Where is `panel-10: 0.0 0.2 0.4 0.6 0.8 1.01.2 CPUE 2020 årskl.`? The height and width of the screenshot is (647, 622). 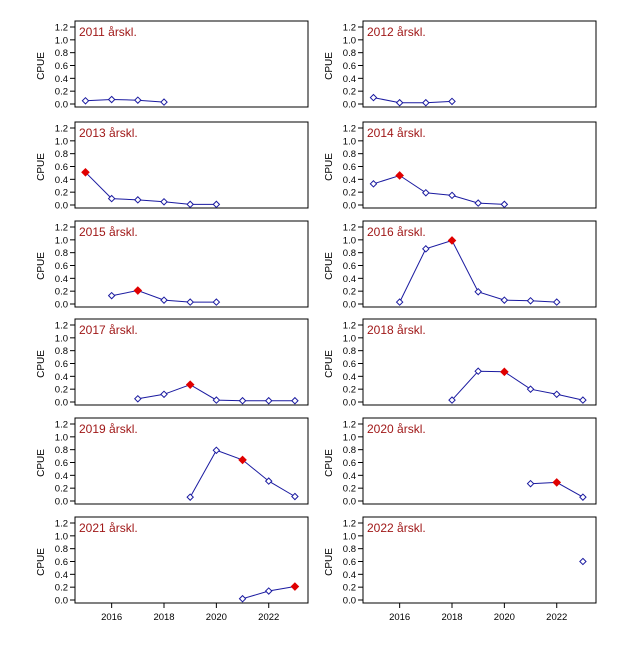 panel-10: 0.0 0.2 0.4 0.6 0.8 1.01.2 CPUE 2020 årskl. is located at coordinates (460, 462).